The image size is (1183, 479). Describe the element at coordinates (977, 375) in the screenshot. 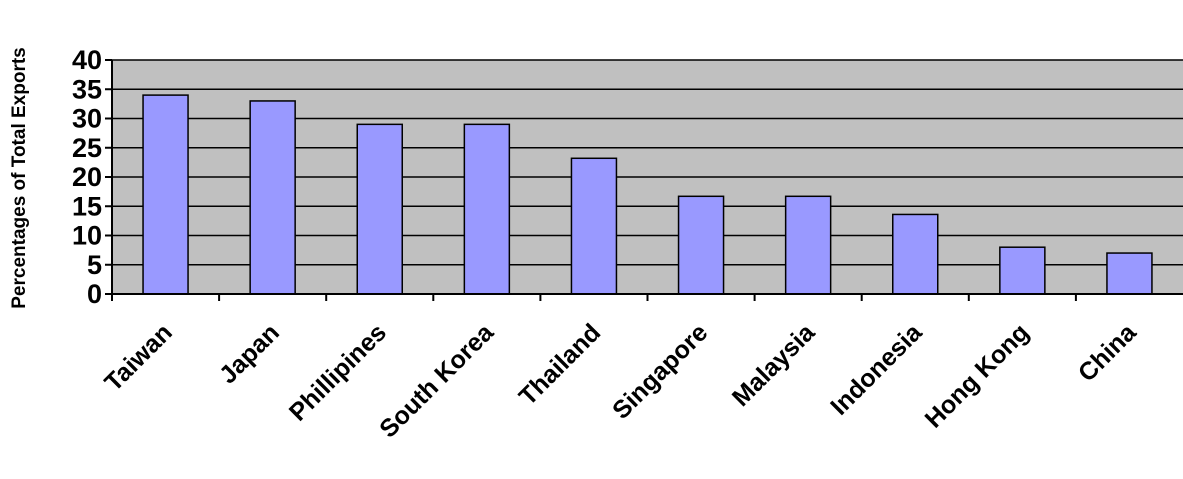

I see `x-tick-label: Hong Kong` at that location.